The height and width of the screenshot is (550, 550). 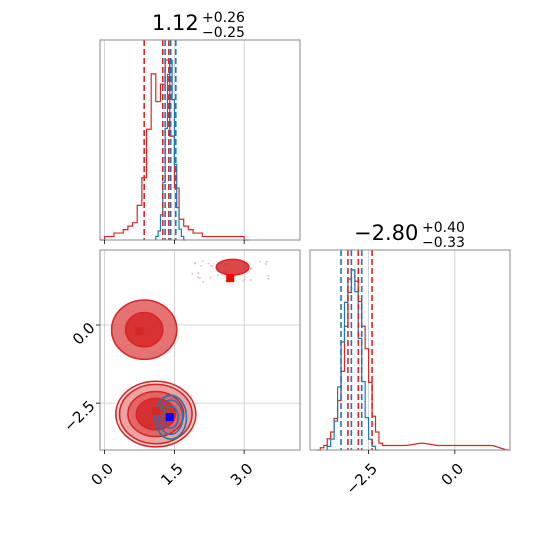 I want to click on title-x2-plus: +0.40, so click(x=443, y=228).